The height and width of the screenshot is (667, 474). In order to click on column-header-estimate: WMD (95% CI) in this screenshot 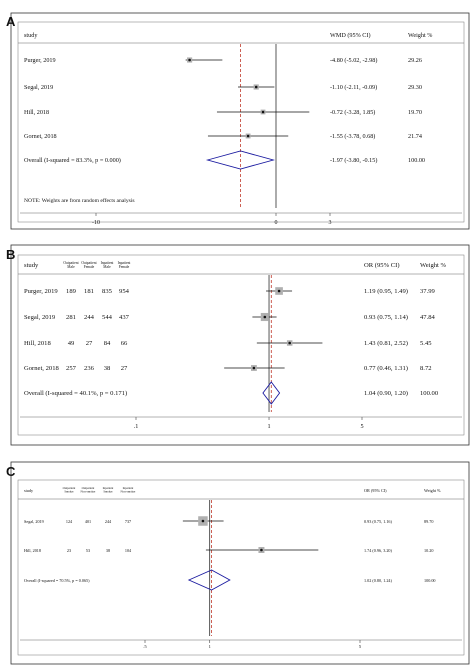, I will do `click(350, 35)`.